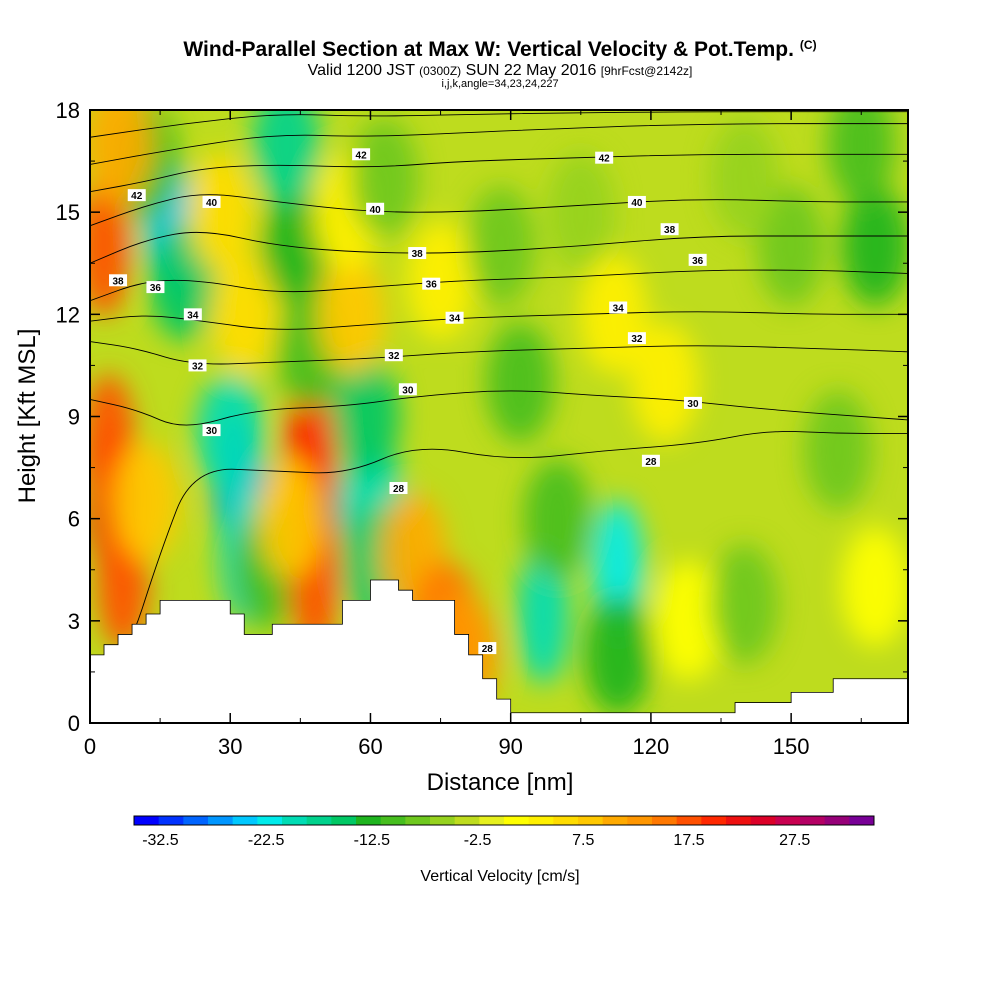 The width and height of the screenshot is (1000, 1000). Describe the element at coordinates (504, 832) in the screenshot. I see `colorbar: -32.5 -22.5 -12.5 -2.5 7.5 17.5 27.5` at that location.